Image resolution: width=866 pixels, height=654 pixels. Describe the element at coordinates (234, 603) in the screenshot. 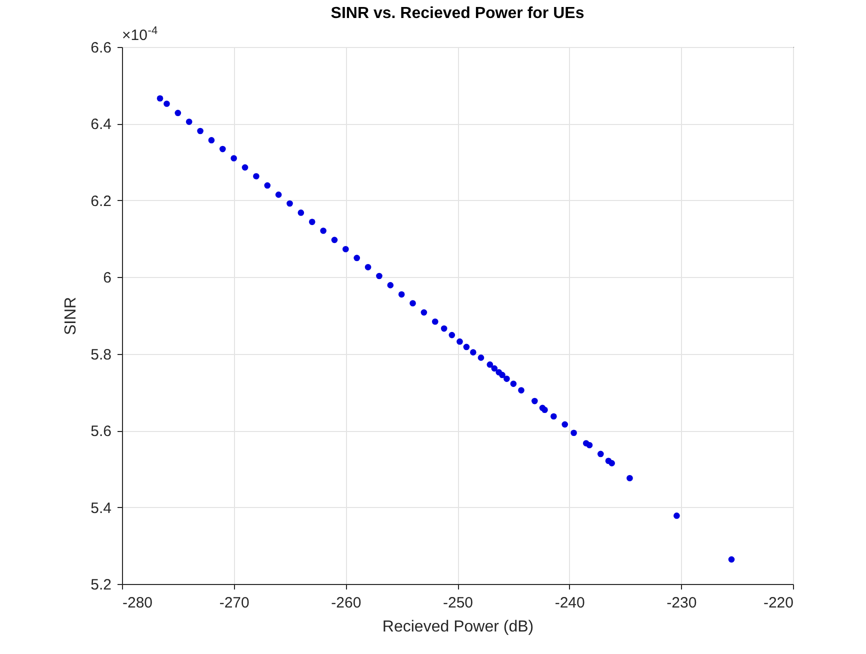

I see `x-tick-label: -270` at that location.